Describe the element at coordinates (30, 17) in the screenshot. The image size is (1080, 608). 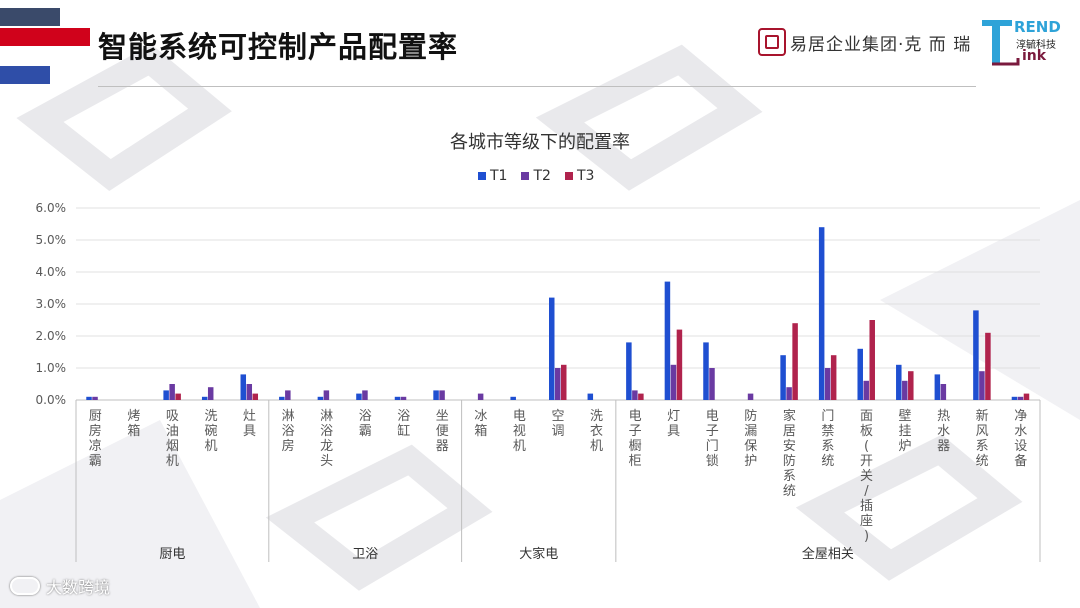
I see `header-stripe-top` at that location.